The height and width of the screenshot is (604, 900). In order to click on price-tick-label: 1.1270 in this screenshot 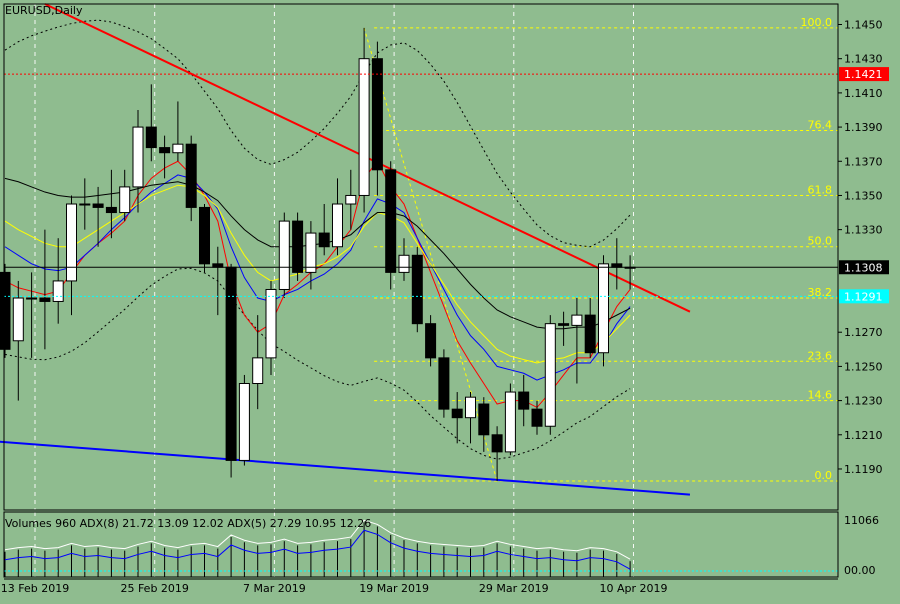, I will do `click(863, 332)`.